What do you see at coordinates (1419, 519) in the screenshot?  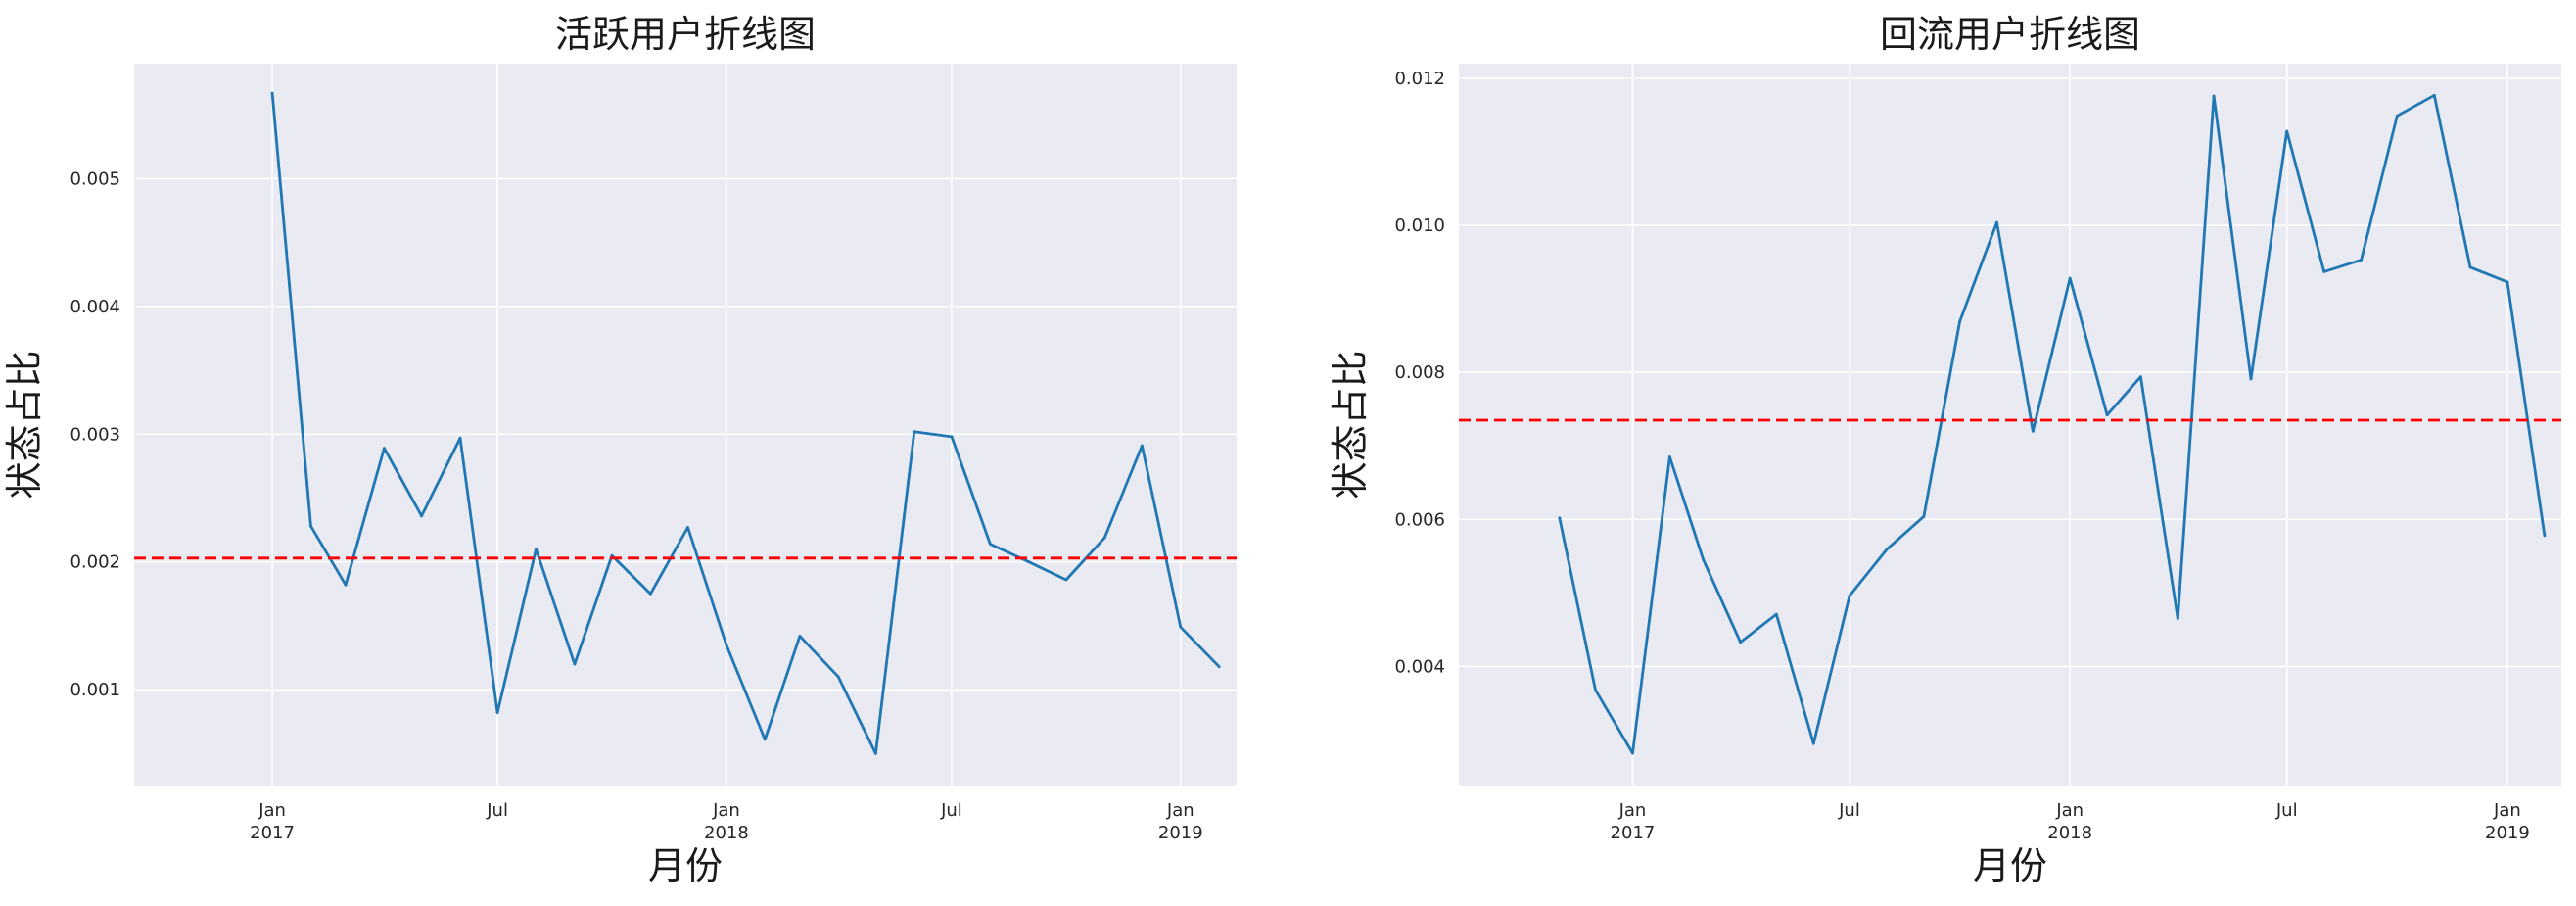 I see `y-tick-label: 0.006` at bounding box center [1419, 519].